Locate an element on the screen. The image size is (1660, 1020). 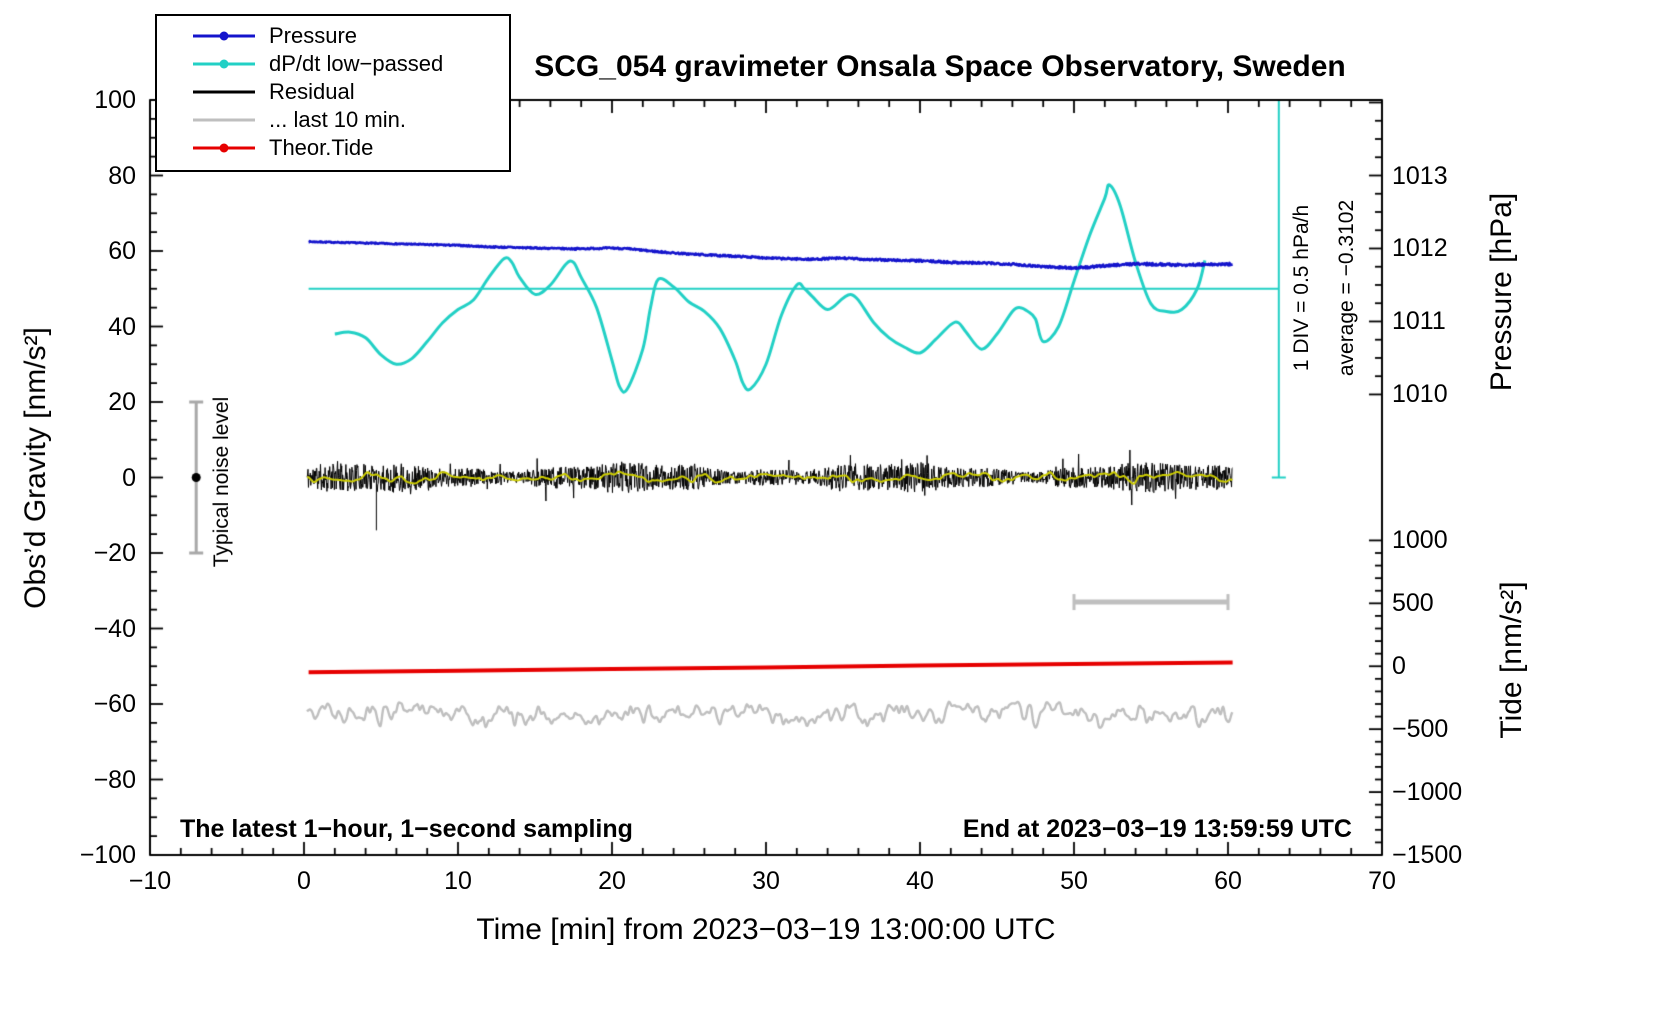
tide-axis-label: Tide [nm/s²] is located at coordinates (1511, 660).